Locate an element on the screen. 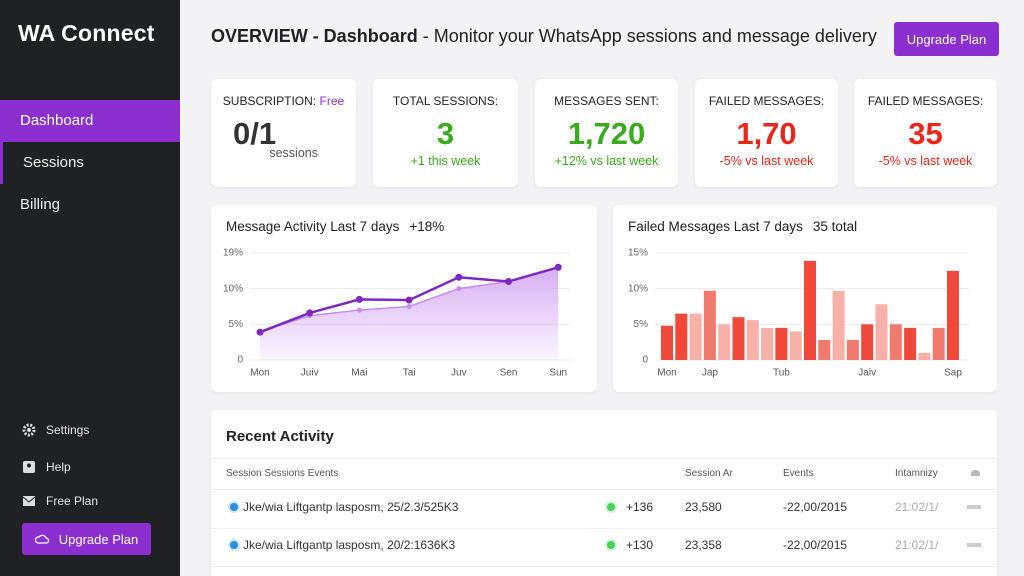  column-header: Session Ar is located at coordinates (709, 473).